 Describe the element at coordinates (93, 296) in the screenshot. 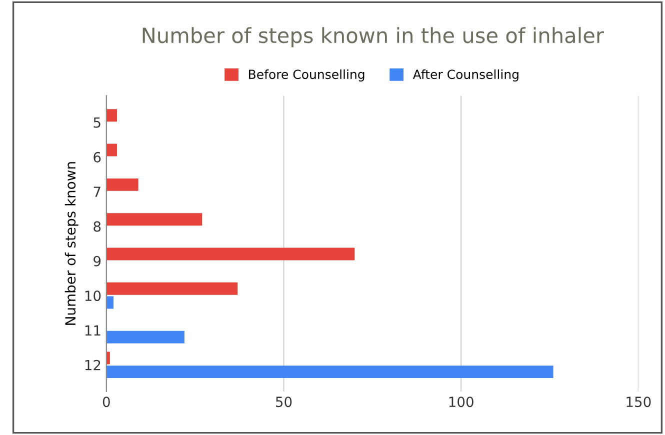

I see `y-tick-label: 10` at that location.